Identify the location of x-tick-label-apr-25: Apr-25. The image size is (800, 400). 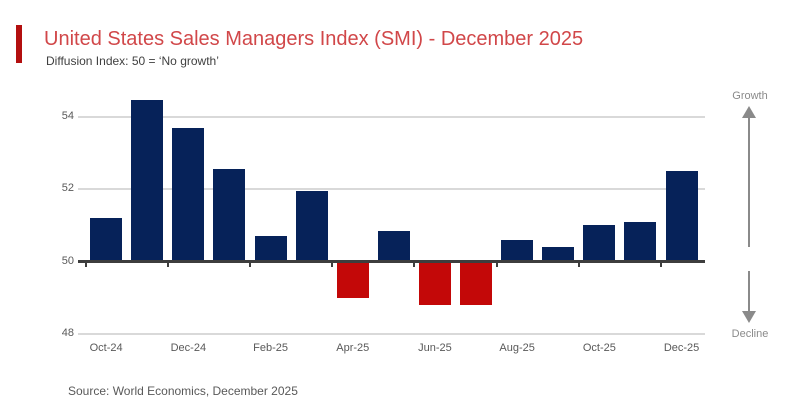
(353, 348).